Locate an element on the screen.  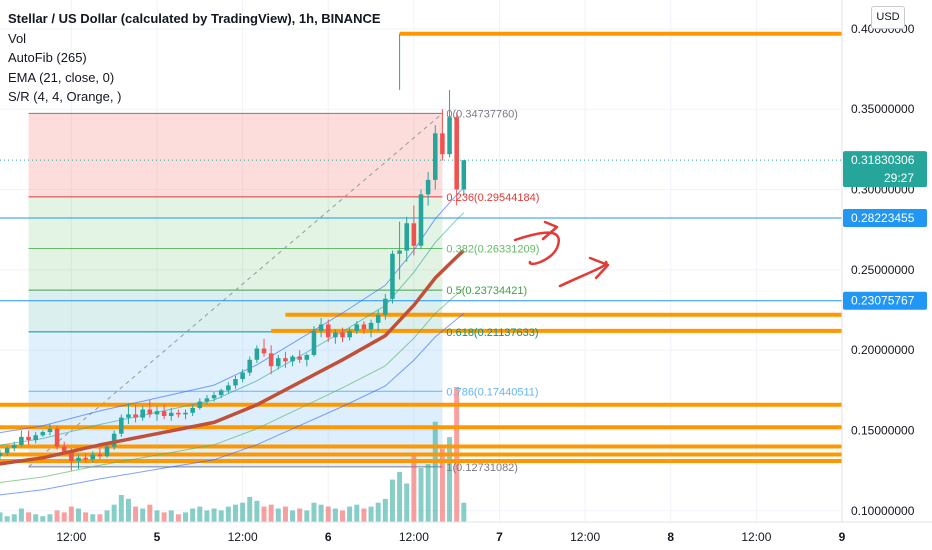
currency-button: USD is located at coordinates (888, 17).